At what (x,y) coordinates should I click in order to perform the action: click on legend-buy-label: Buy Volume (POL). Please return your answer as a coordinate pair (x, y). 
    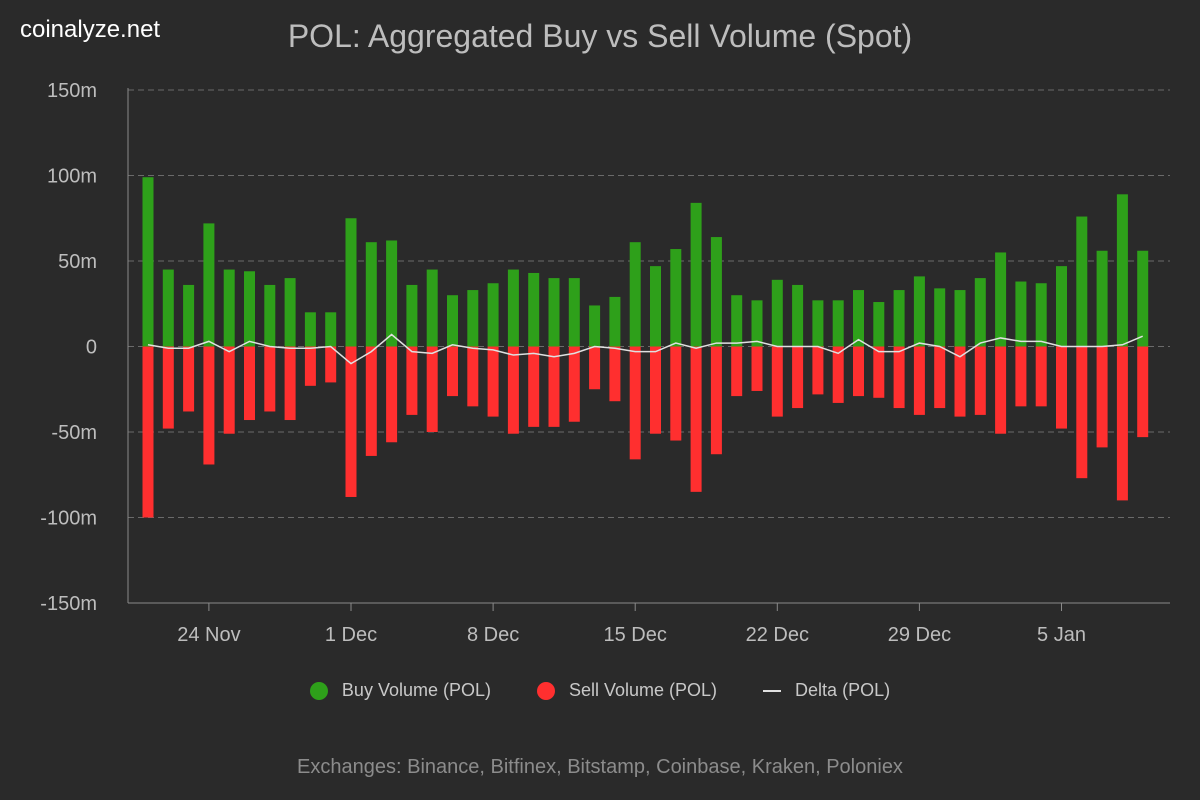
    Looking at the image, I should click on (416, 690).